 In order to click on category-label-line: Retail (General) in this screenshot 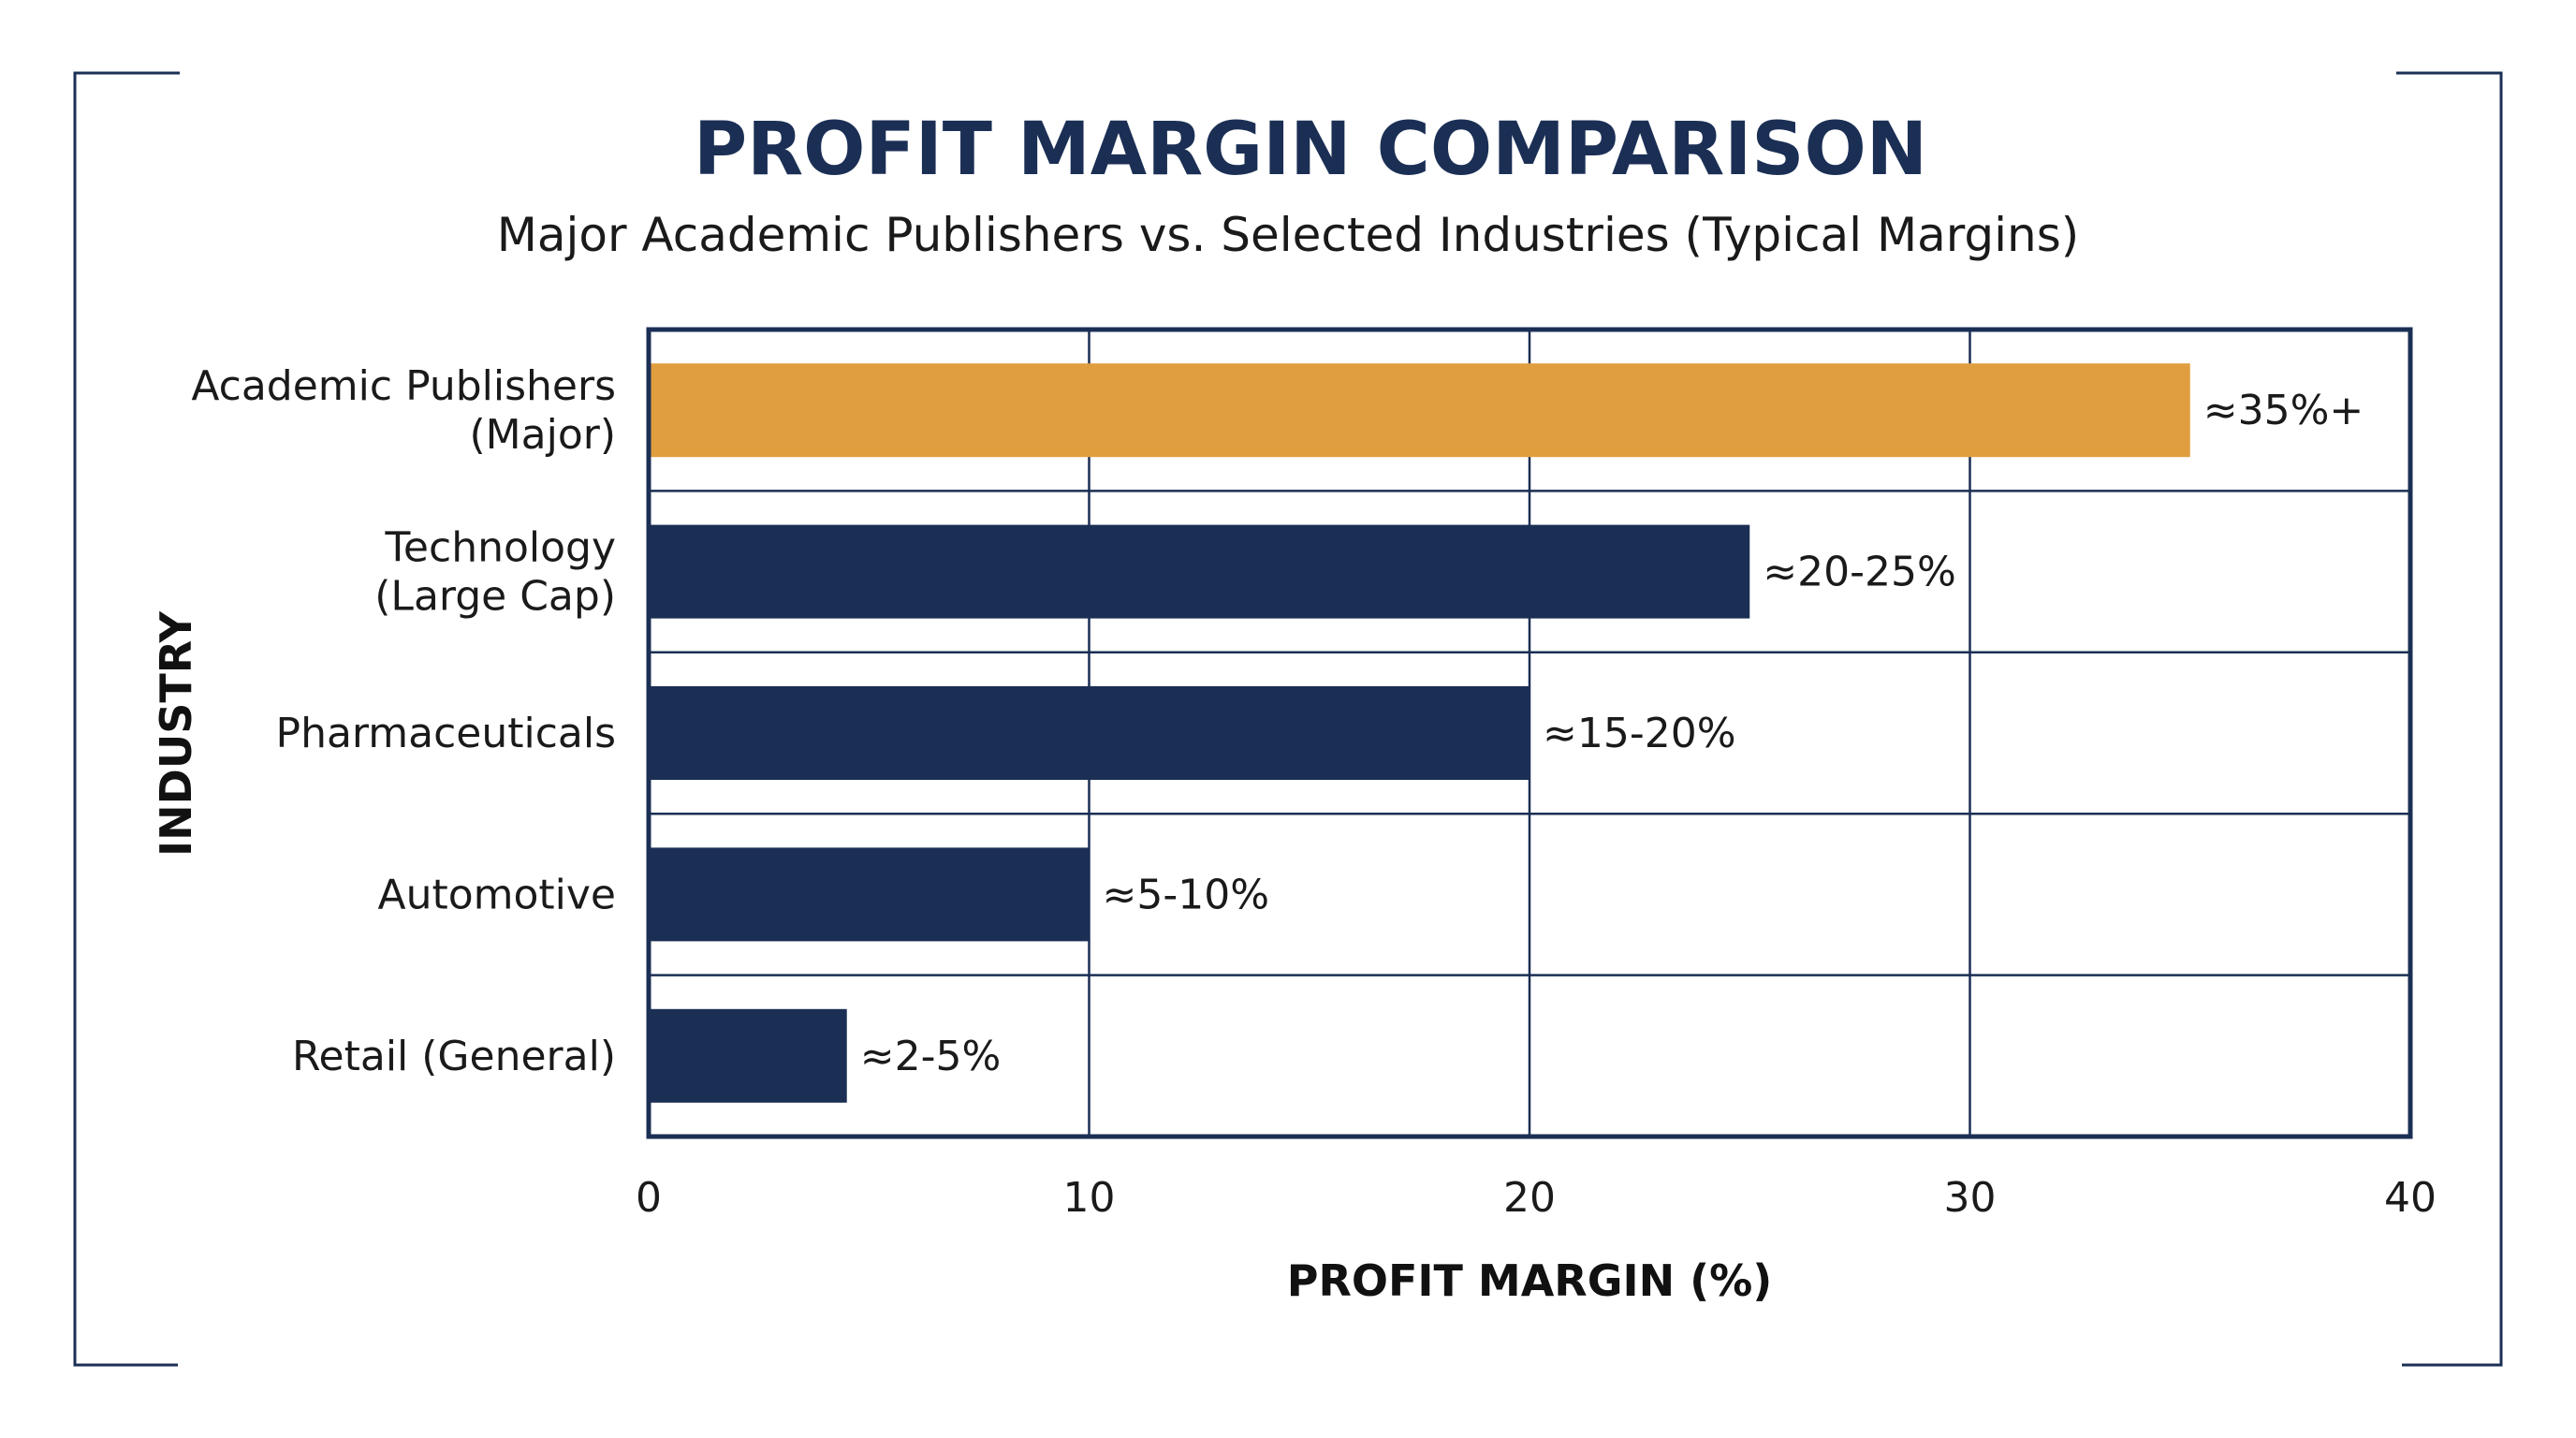, I will do `click(454, 1056)`.